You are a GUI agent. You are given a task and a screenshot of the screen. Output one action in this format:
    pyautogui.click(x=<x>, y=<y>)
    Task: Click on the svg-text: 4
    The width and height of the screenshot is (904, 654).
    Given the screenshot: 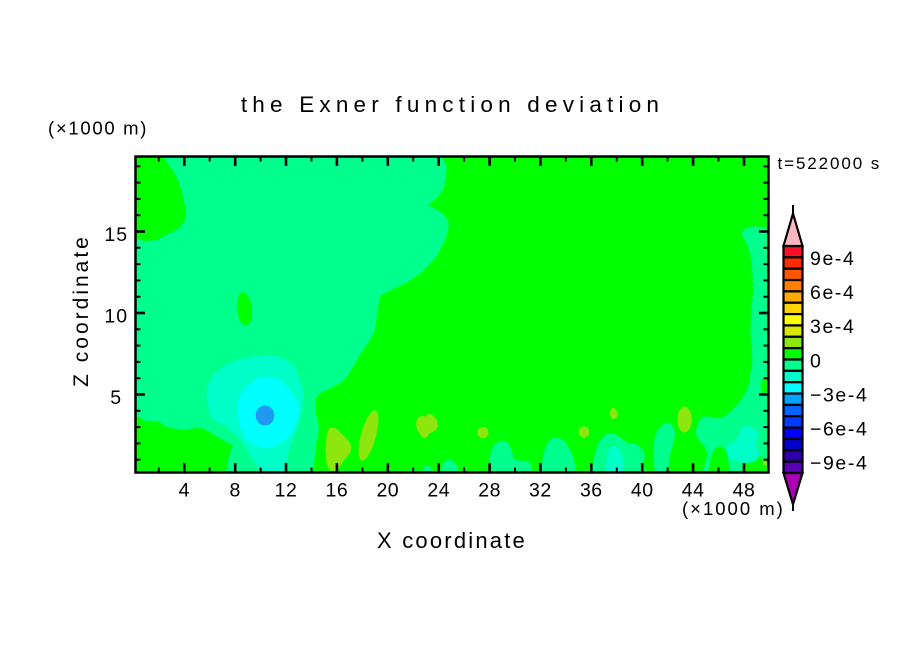 What is the action you would take?
    pyautogui.click(x=184, y=490)
    